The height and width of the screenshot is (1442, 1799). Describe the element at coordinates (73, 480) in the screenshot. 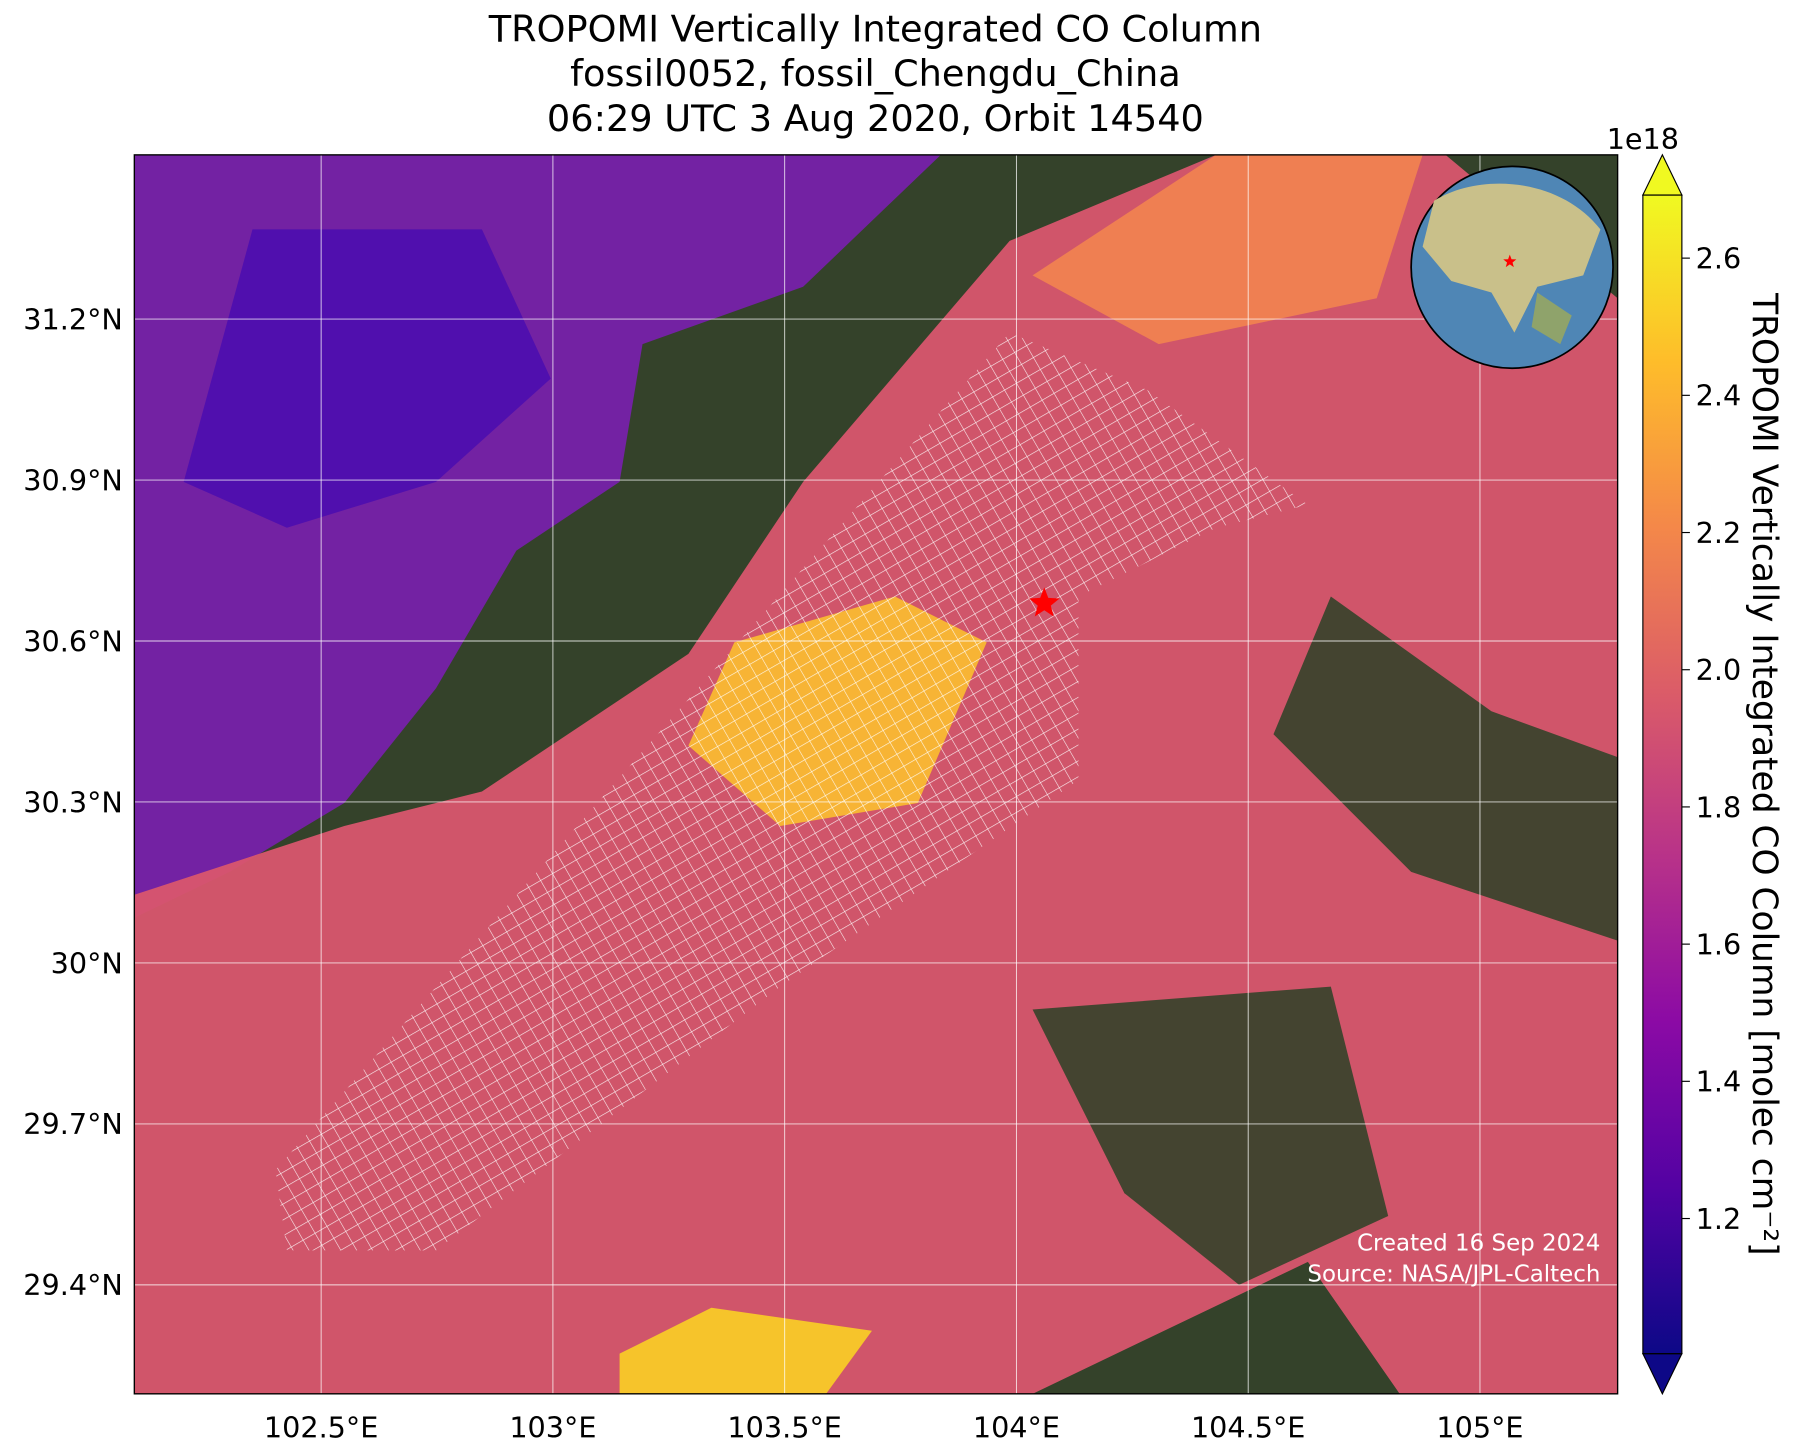

I see `y-tick-label: 30.9°N` at that location.